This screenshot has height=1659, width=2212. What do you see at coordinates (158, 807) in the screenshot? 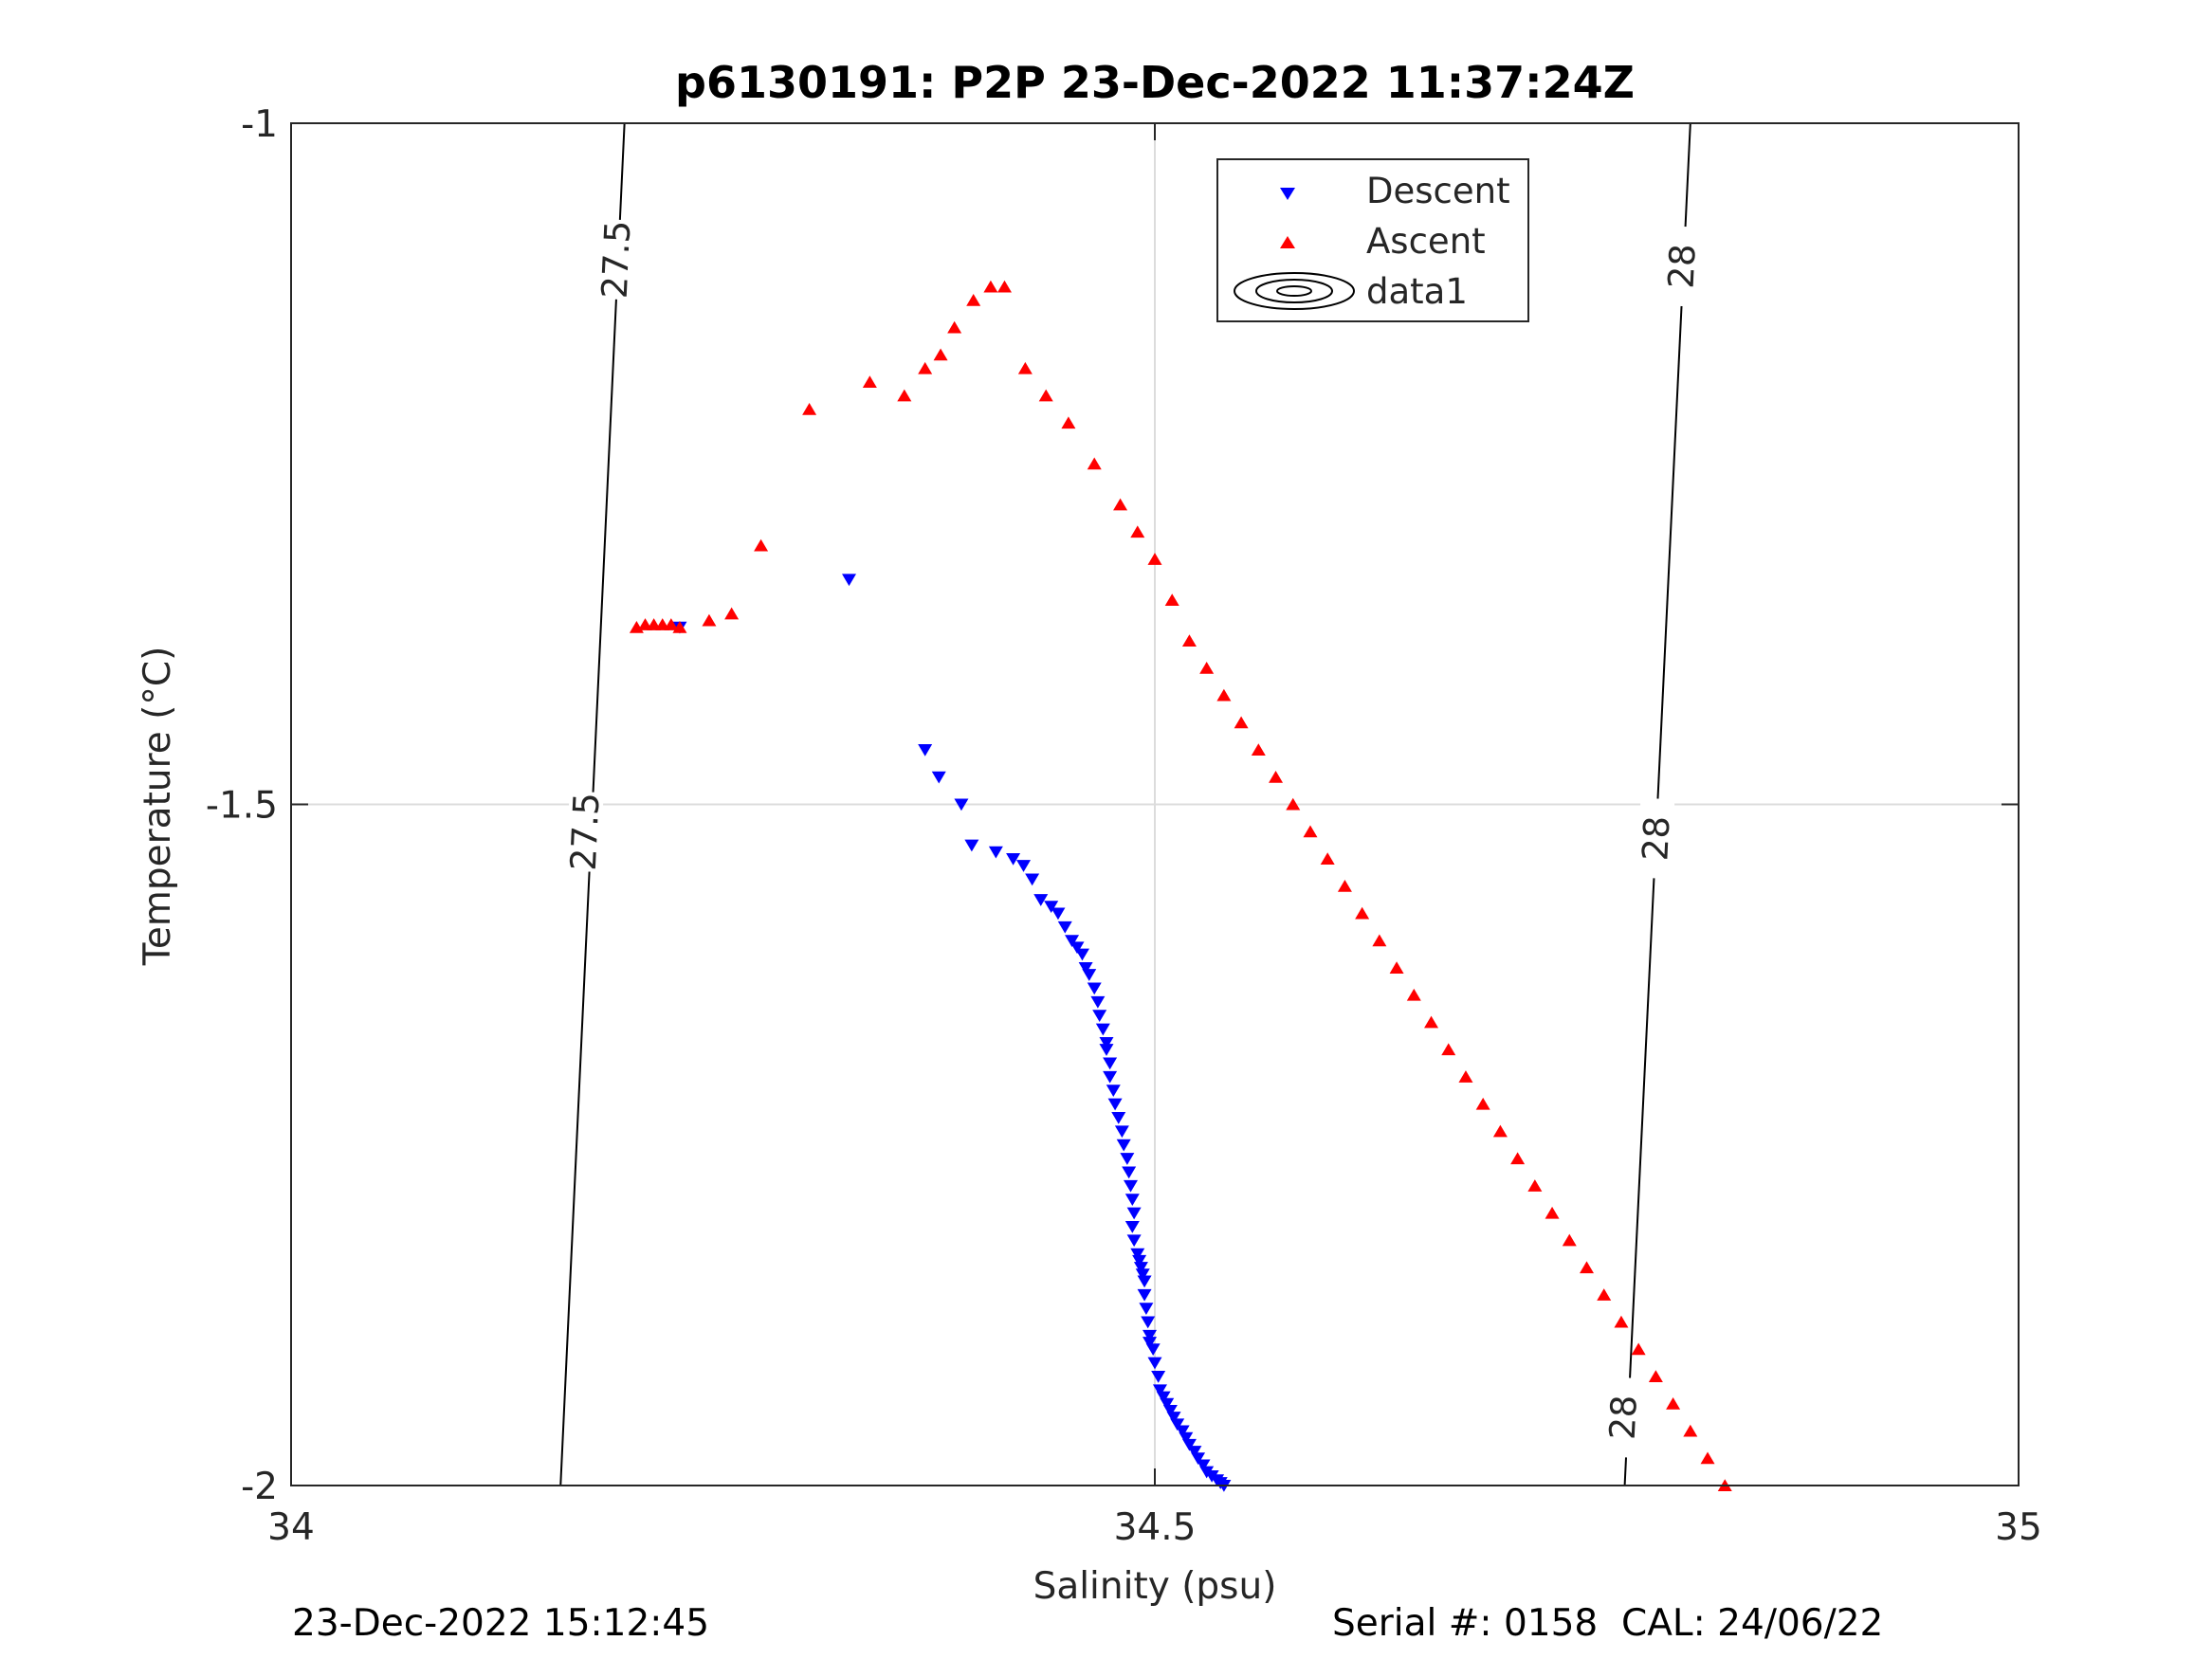
I see `y-axis-label: Temperature (°C)` at bounding box center [158, 807].